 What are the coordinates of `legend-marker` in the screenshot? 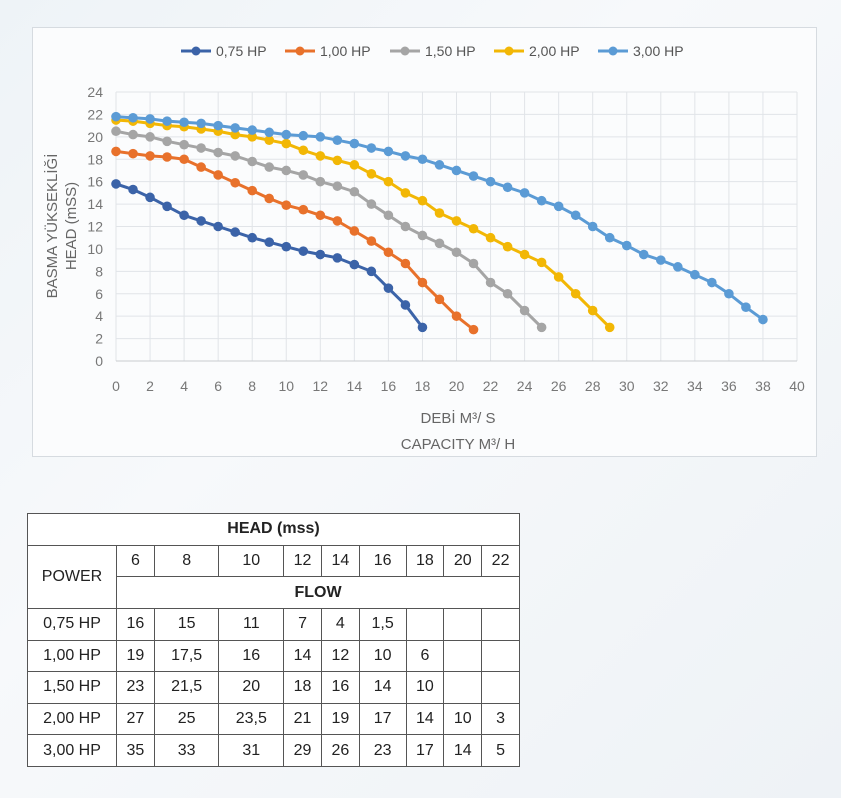 It's located at (613, 51).